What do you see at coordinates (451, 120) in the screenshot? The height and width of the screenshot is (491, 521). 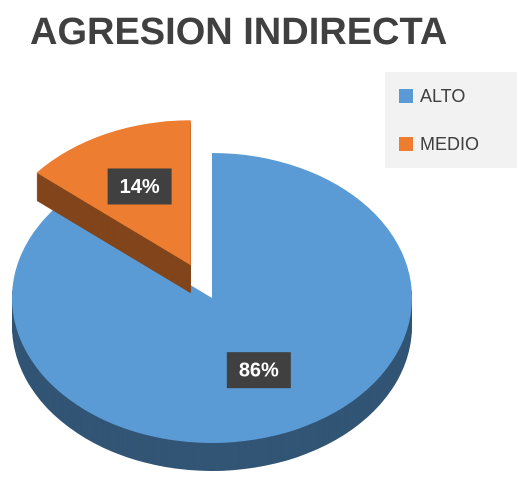 I see `legend-box` at bounding box center [451, 120].